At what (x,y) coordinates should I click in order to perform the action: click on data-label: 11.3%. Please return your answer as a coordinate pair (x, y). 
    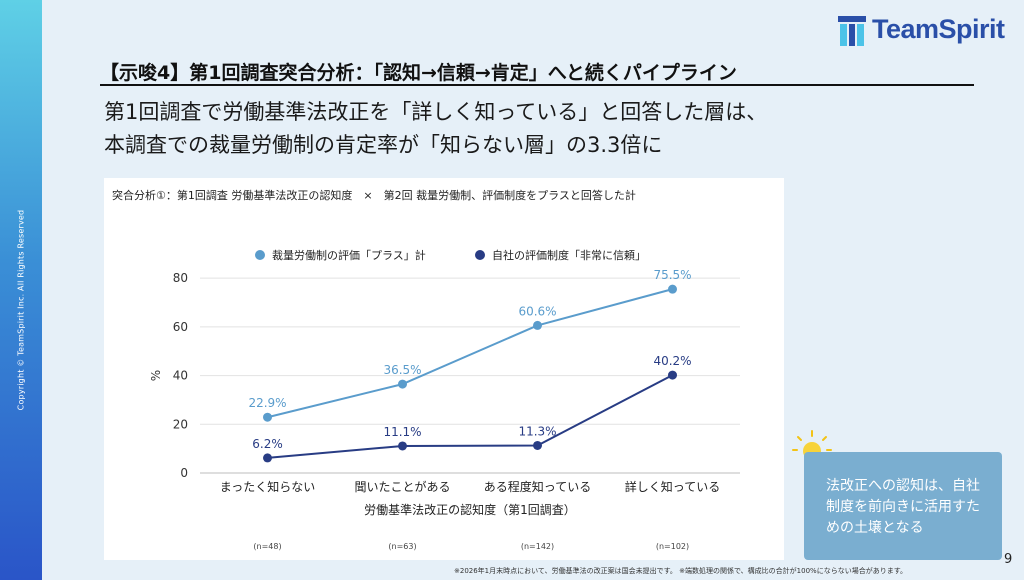
    Looking at the image, I should click on (537, 431).